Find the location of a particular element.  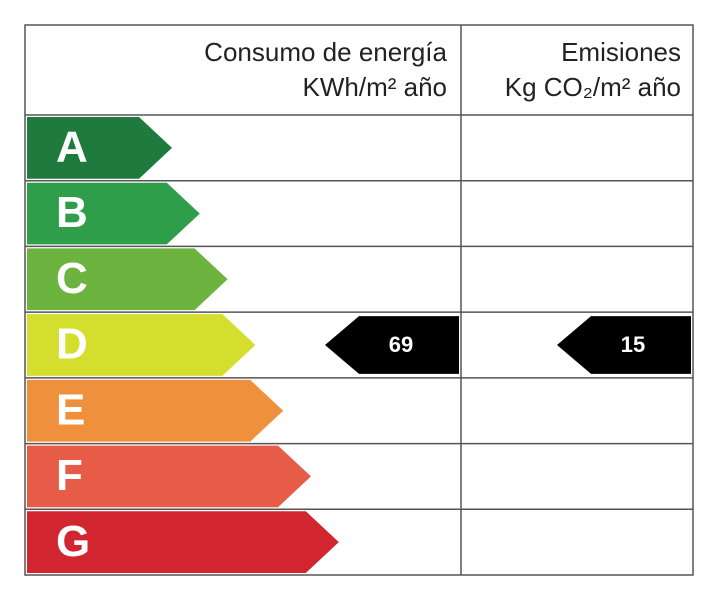

energy-value: 69 is located at coordinates (401, 344).